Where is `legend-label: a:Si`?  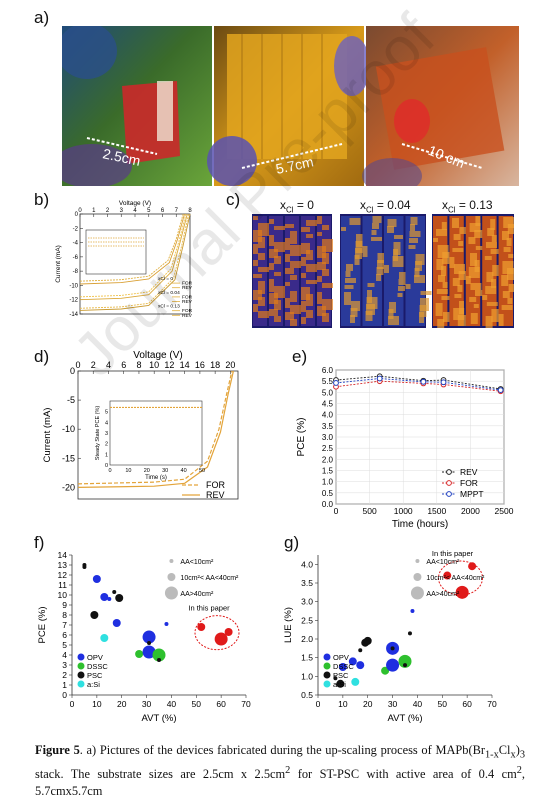
legend-label: a:Si is located at coordinates (339, 684).